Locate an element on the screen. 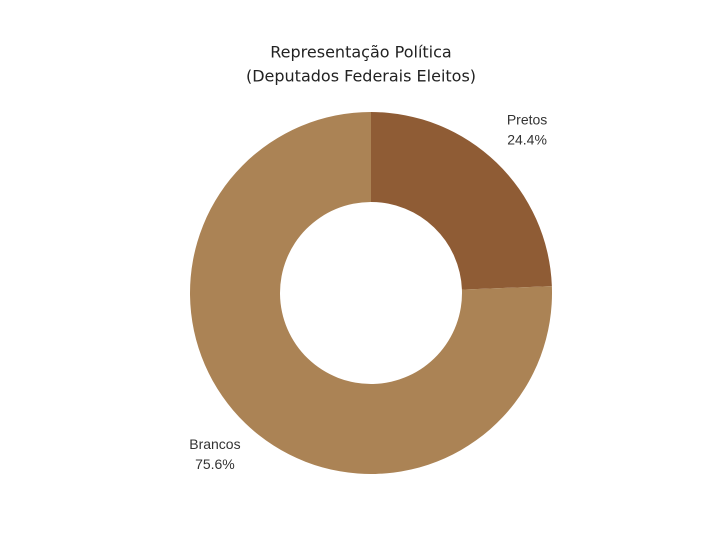  slice-value-label: 24.4% is located at coordinates (527, 140).